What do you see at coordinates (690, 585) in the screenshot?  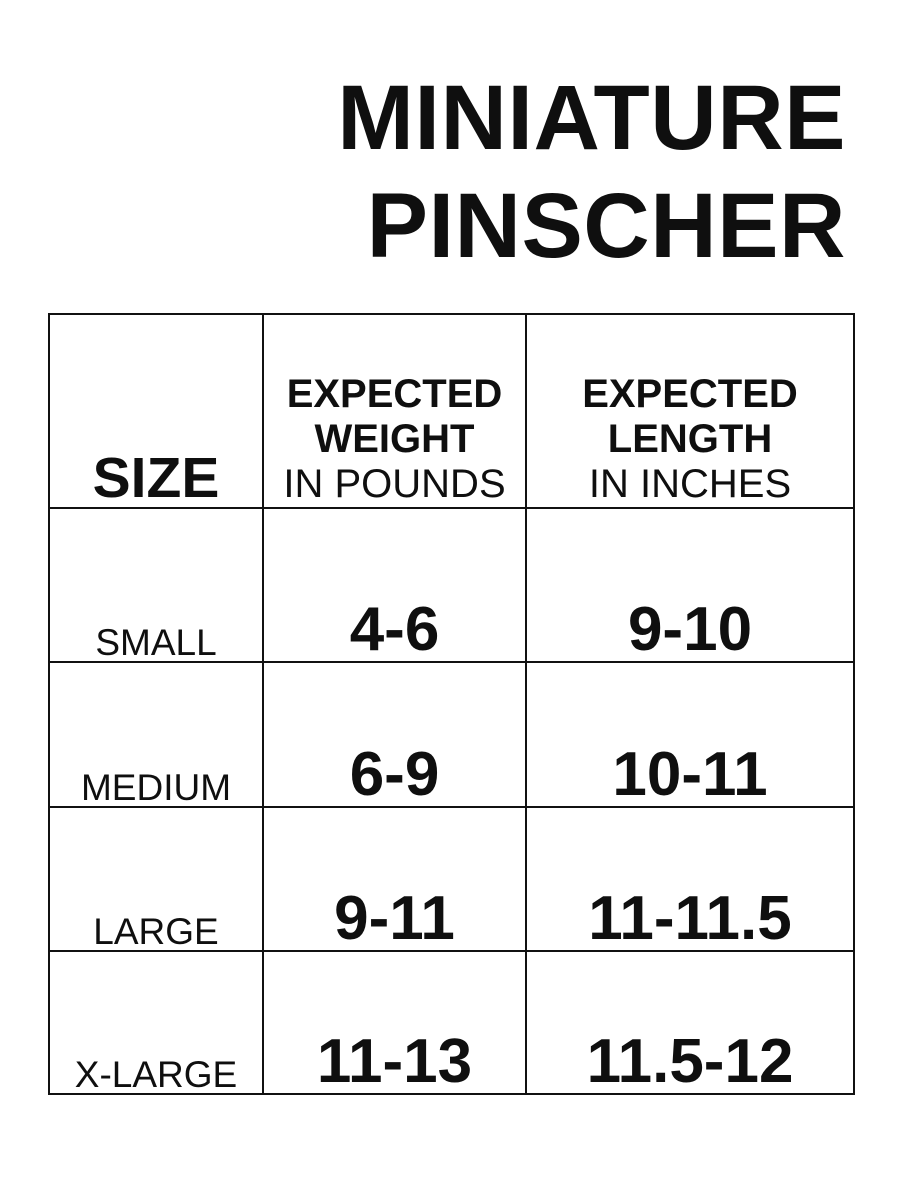 I see `length-value: 9-10` at bounding box center [690, 585].